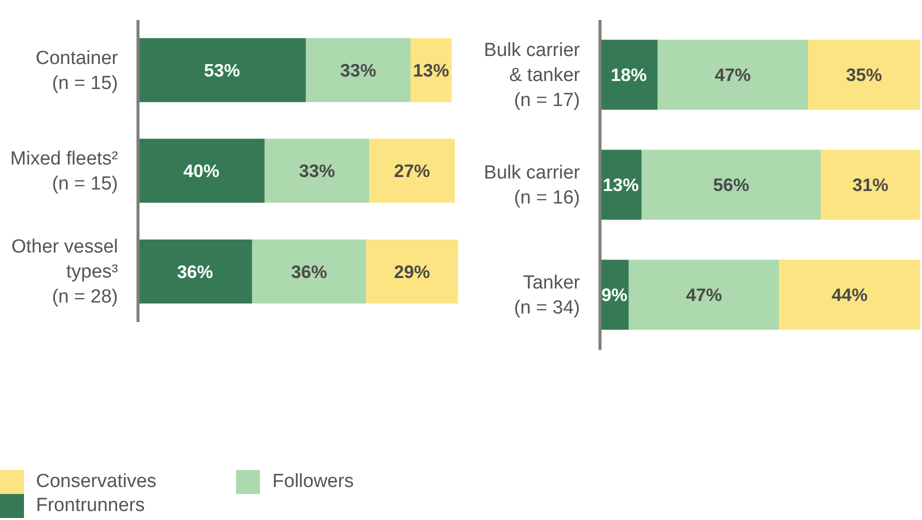 The height and width of the screenshot is (520, 922). Describe the element at coordinates (532, 185) in the screenshot. I see `y-tick-label: Bulk carrier (n = 16)` at that location.